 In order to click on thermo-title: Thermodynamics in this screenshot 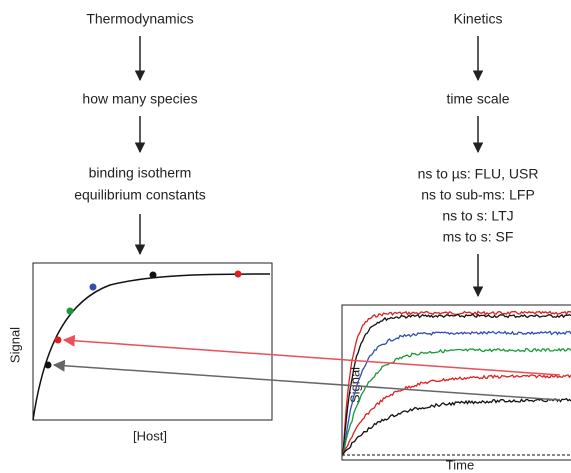, I will do `click(139, 19)`.